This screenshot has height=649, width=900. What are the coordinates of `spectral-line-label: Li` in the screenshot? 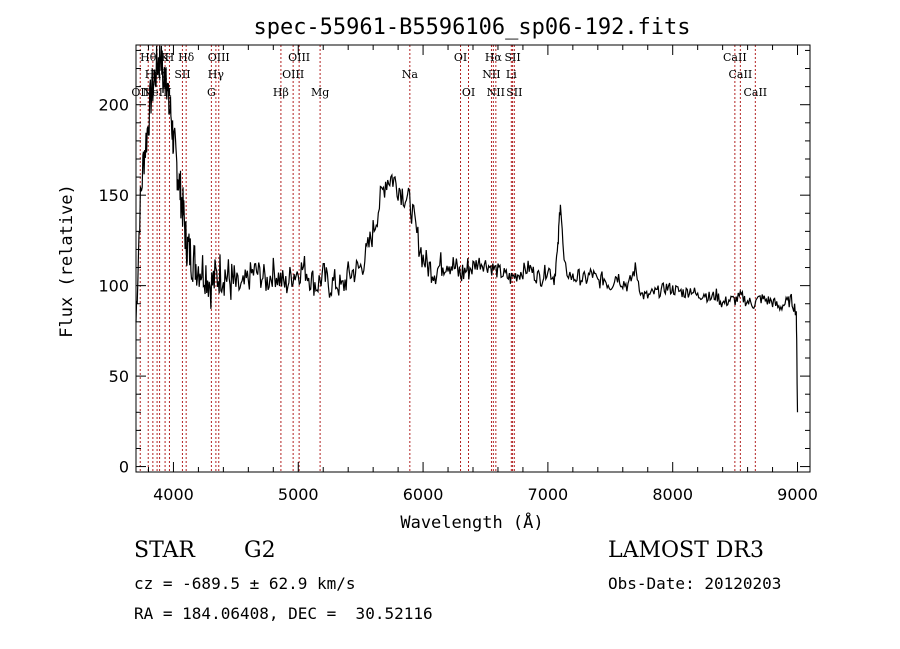 It's located at (511, 74).